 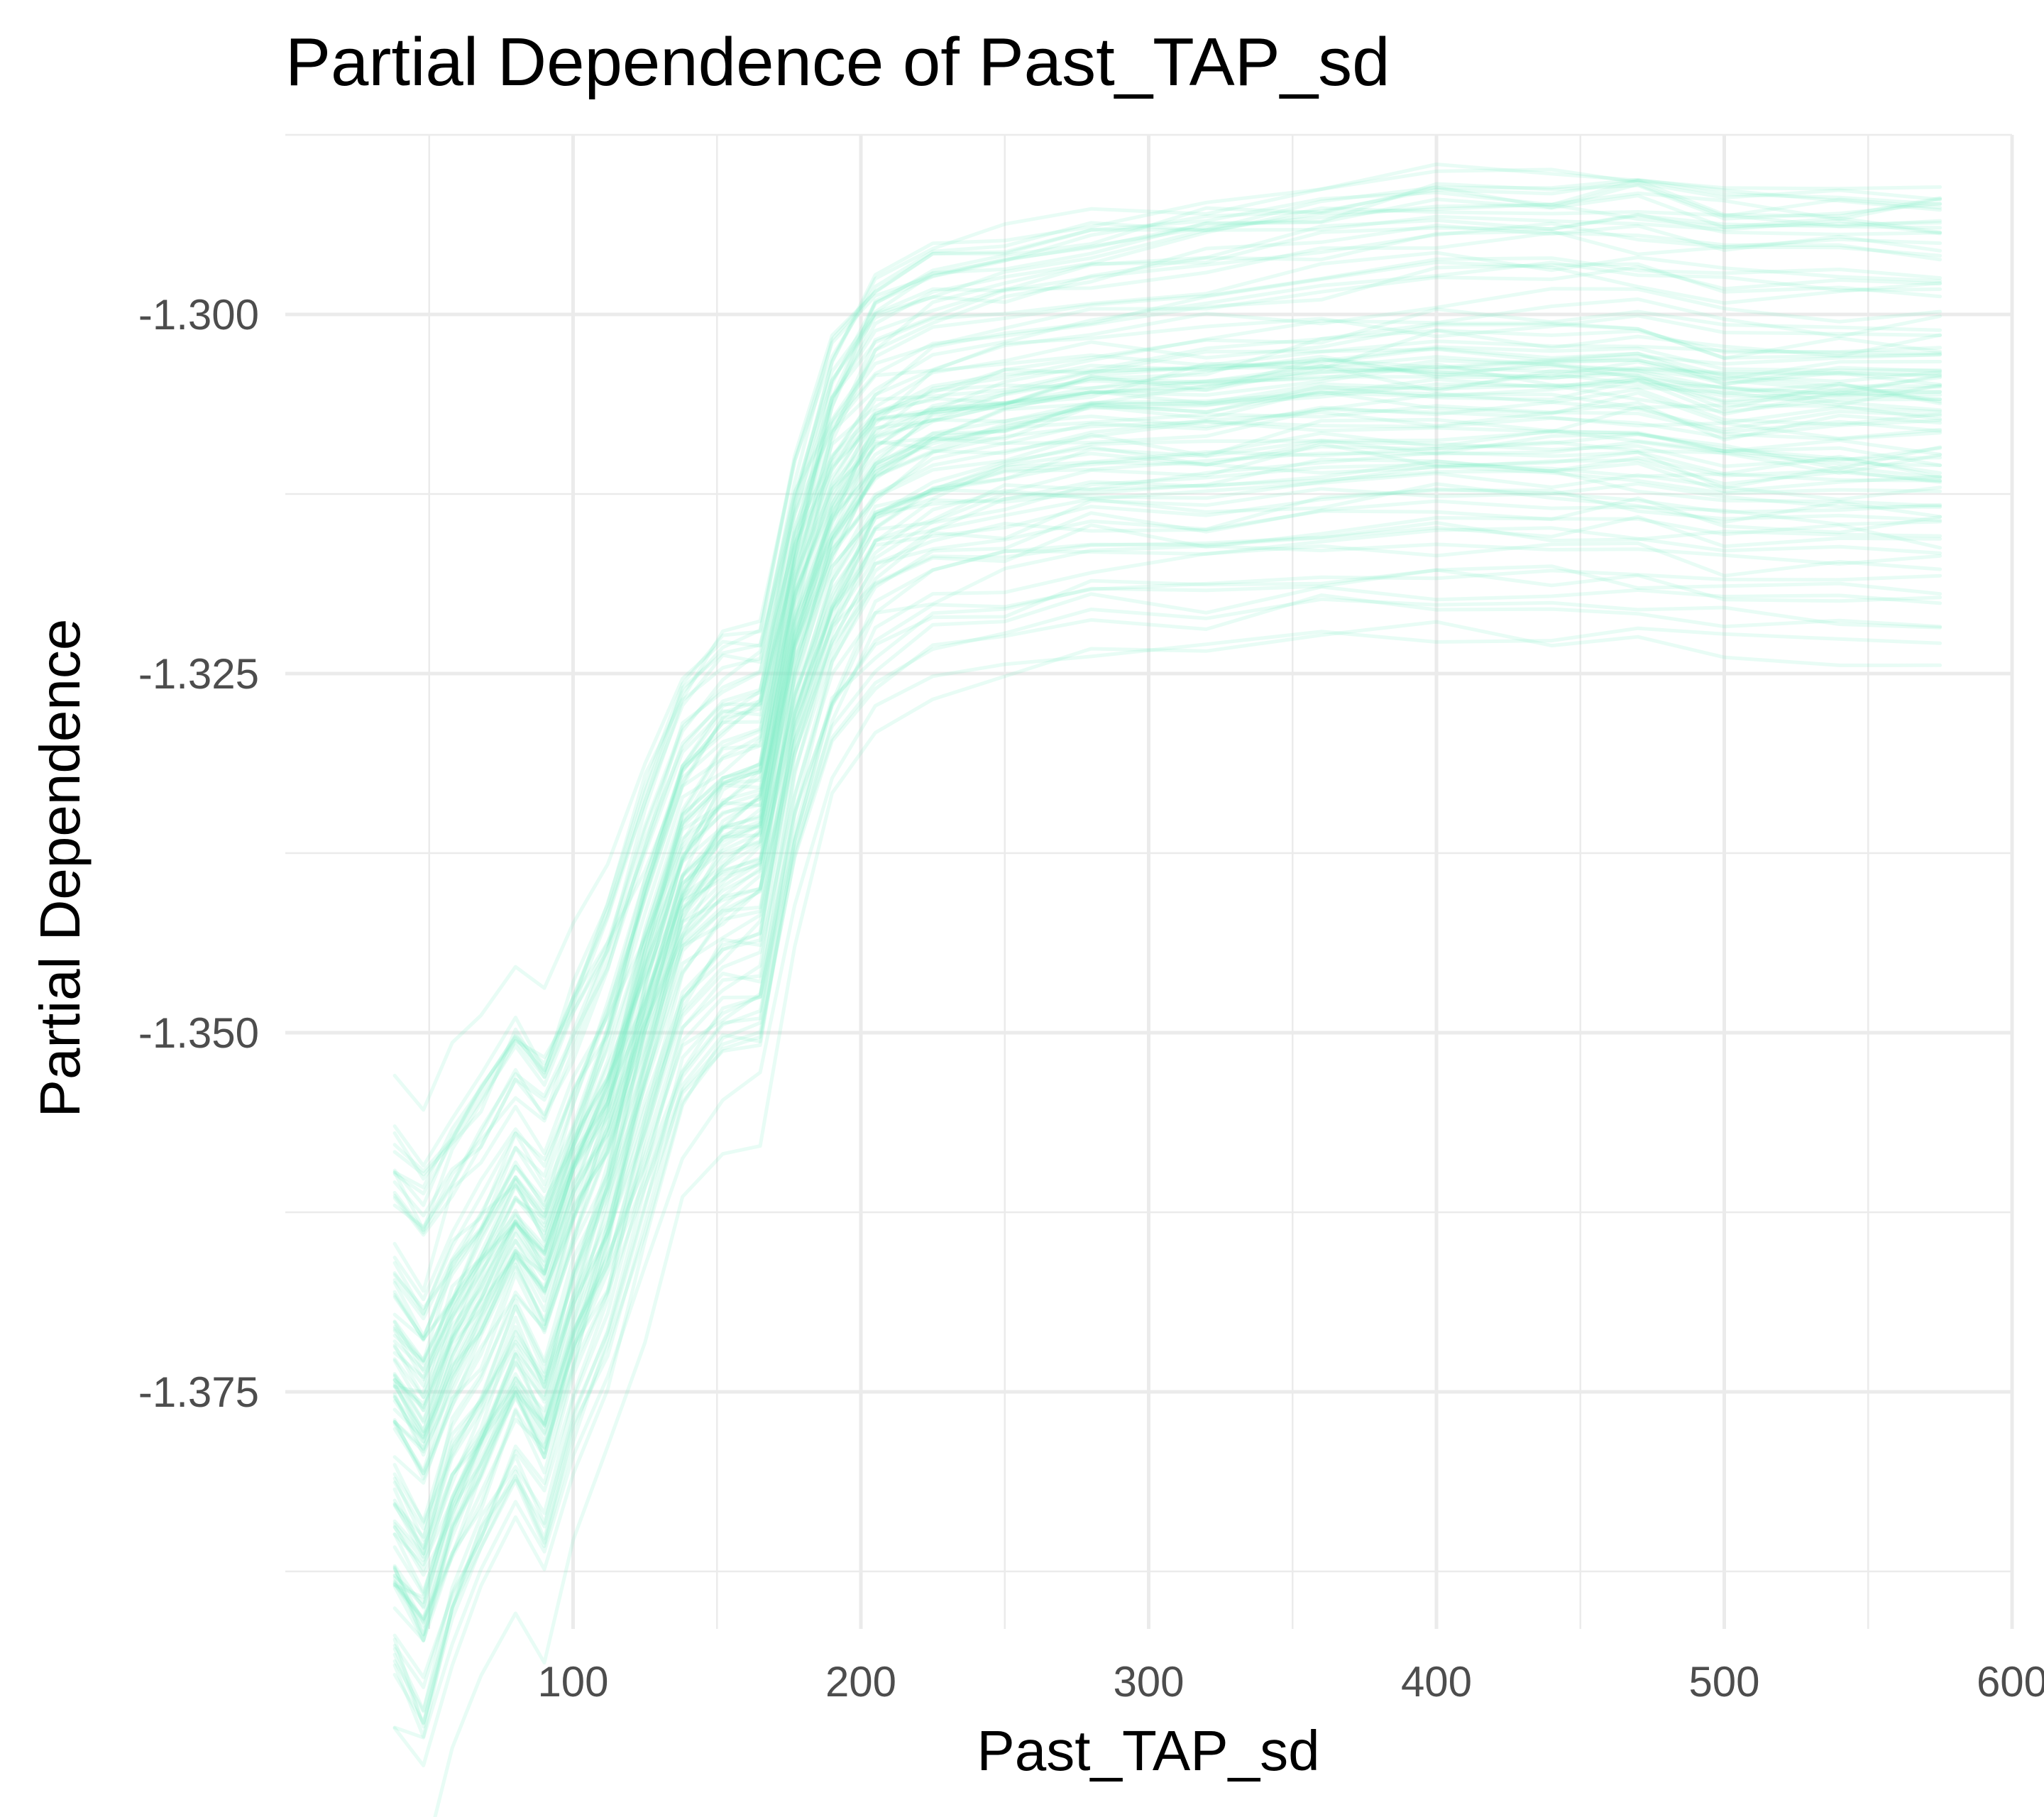 I want to click on y-tick-label: -1.325, so click(x=199, y=674).